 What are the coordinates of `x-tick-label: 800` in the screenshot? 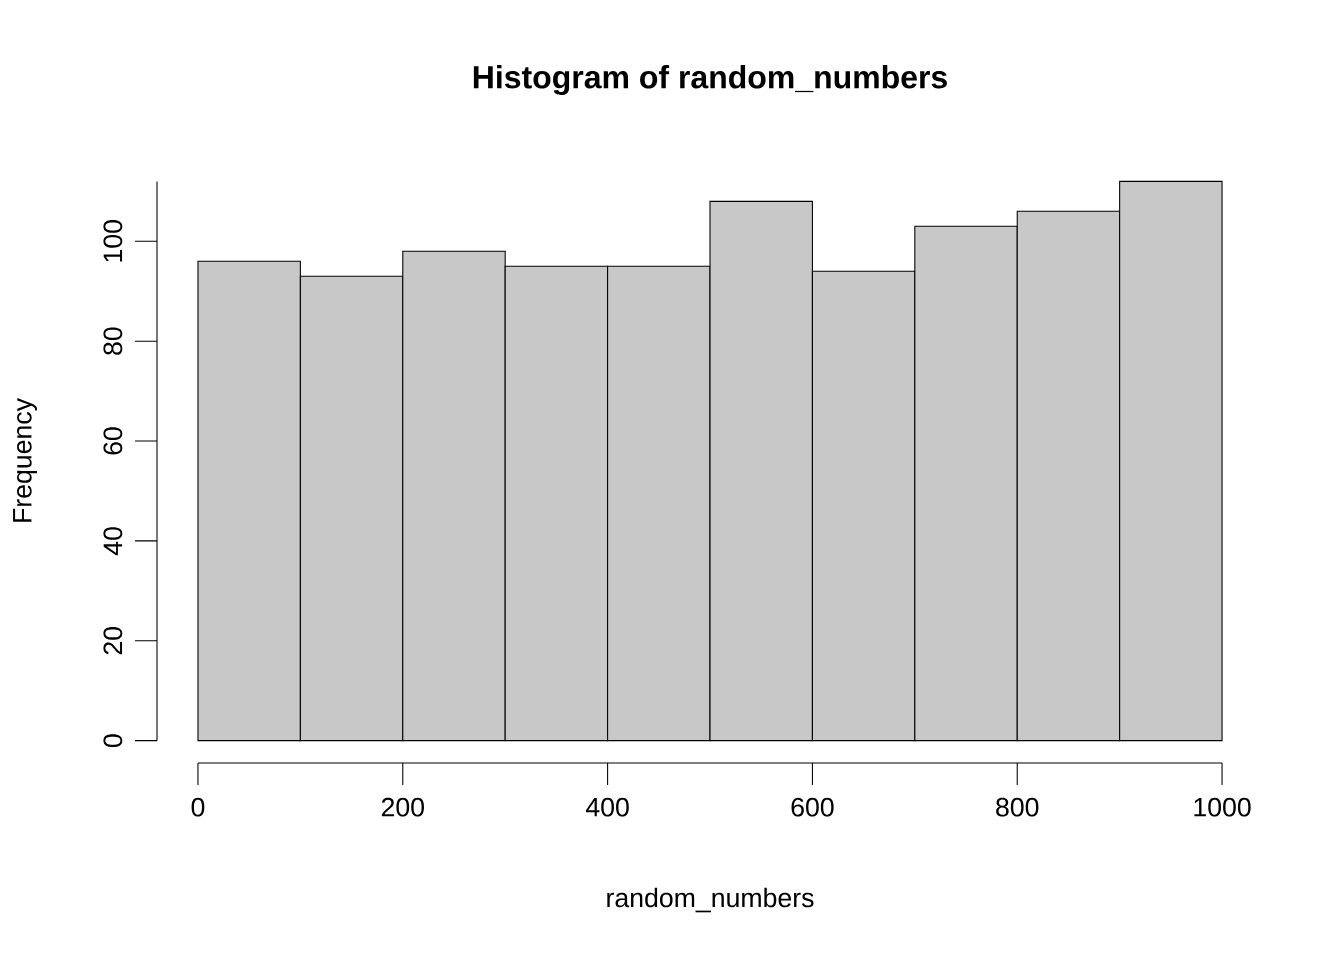 It's located at (1017, 807).